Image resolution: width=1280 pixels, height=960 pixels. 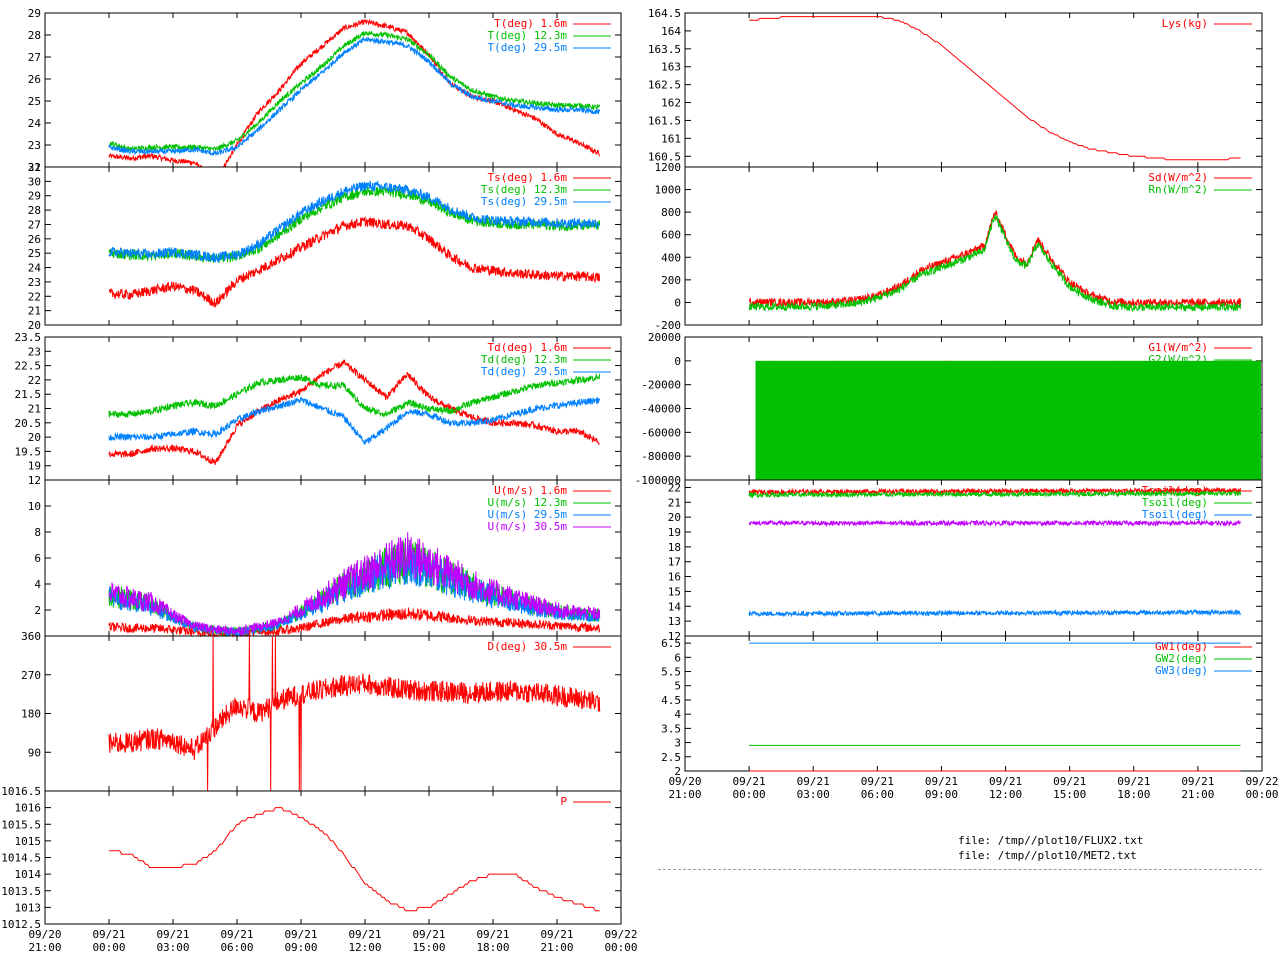 I want to click on legend-label: U(m/s) 29.5m, so click(x=528, y=514).